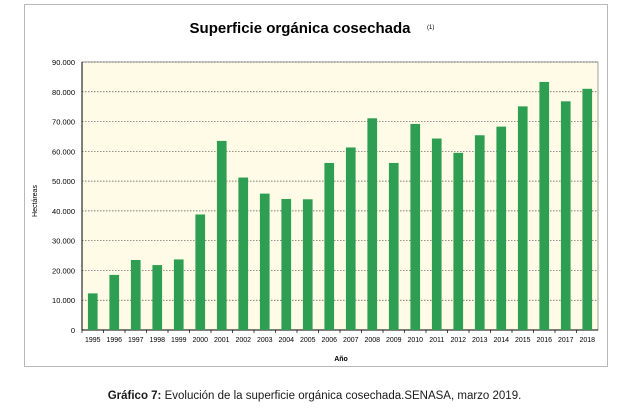 This screenshot has height=413, width=629. Describe the element at coordinates (265, 340) in the screenshot. I see `x-tick-label: 2003` at that location.